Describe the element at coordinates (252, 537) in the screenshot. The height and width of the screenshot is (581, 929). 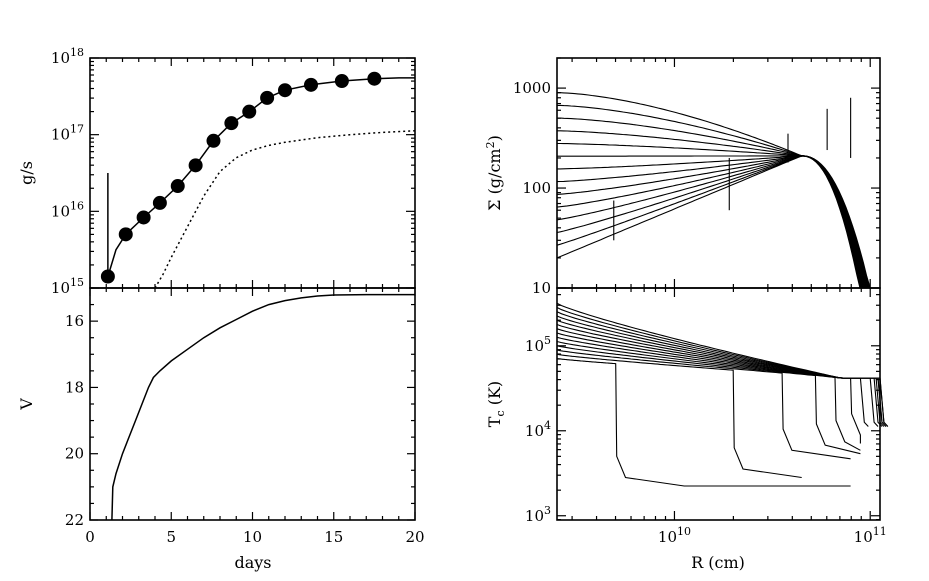
I see `vmag-x-tick-label: 10` at that location.